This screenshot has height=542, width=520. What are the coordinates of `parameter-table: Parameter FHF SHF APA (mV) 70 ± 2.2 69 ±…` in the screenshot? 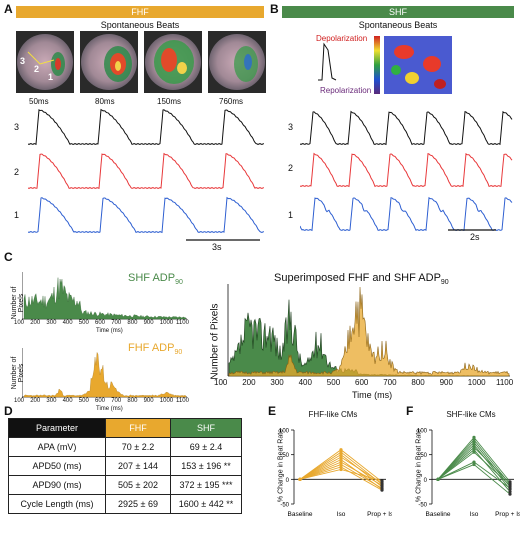 It's located at (125, 466).